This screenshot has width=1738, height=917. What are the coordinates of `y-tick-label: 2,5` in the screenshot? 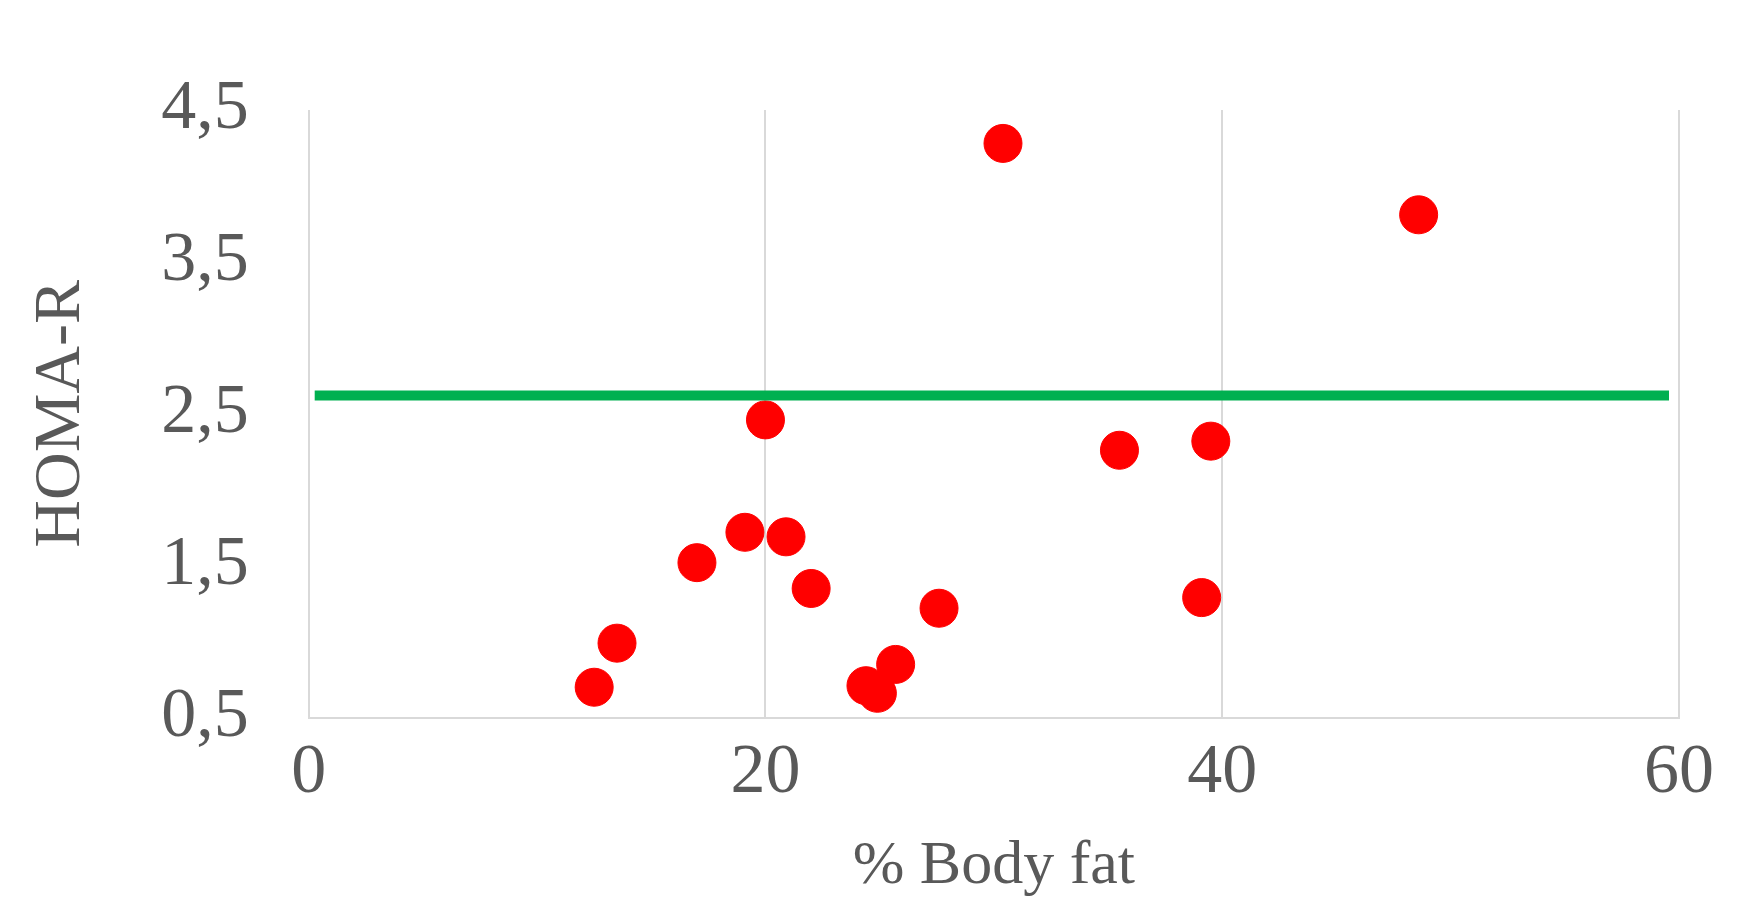 It's located at (205, 409).